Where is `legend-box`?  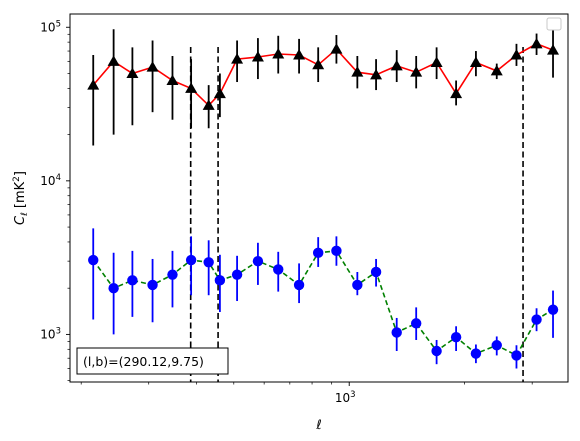
legend-box is located at coordinates (554, 24).